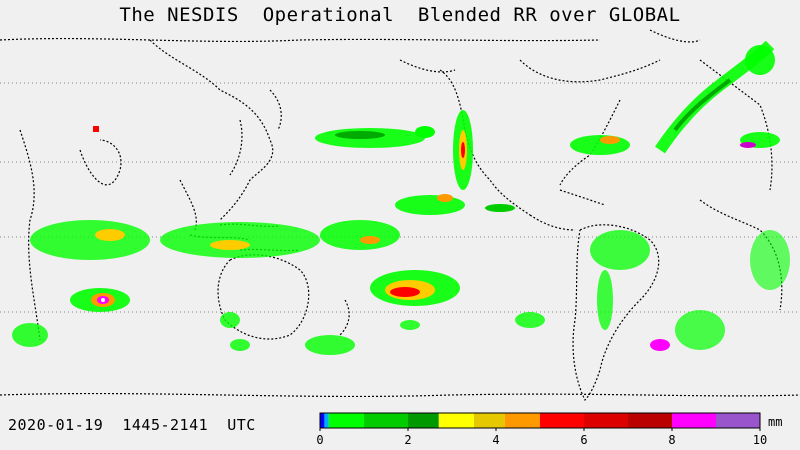 Image resolution: width=800 pixels, height=450 pixels. Describe the element at coordinates (671, 440) in the screenshot. I see `legend-tick-label-4: 8` at that location.